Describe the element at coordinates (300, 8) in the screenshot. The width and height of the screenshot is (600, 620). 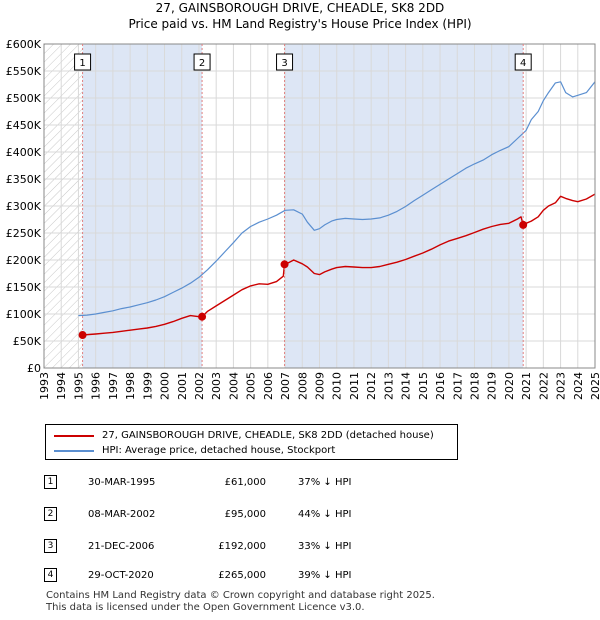
I see `chart-title-line1: 27, GAINSBOROUGH DRIVE, CHEADLE, SK8 2DD` at that location.